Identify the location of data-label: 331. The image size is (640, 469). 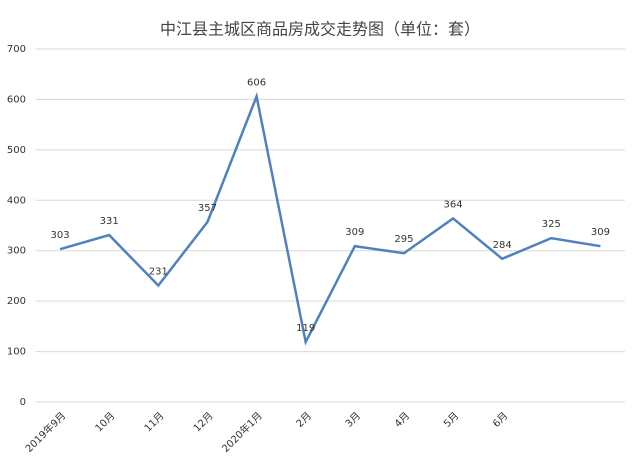
(109, 221).